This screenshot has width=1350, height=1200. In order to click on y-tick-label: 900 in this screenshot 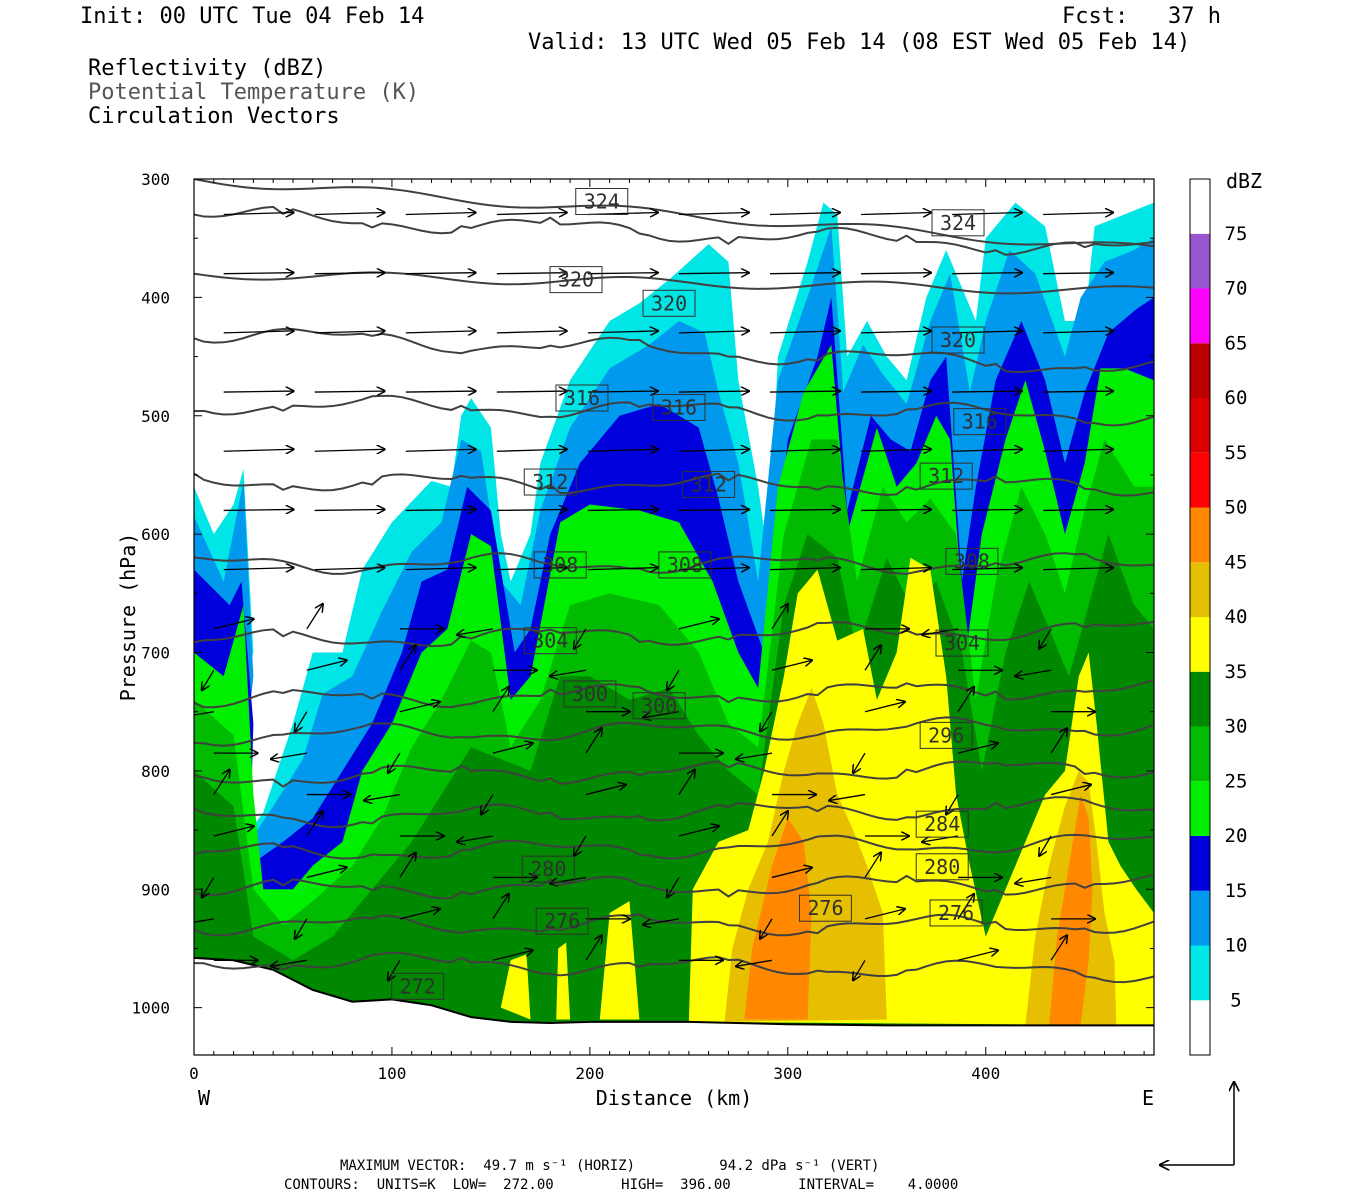, I will do `click(155, 889)`.